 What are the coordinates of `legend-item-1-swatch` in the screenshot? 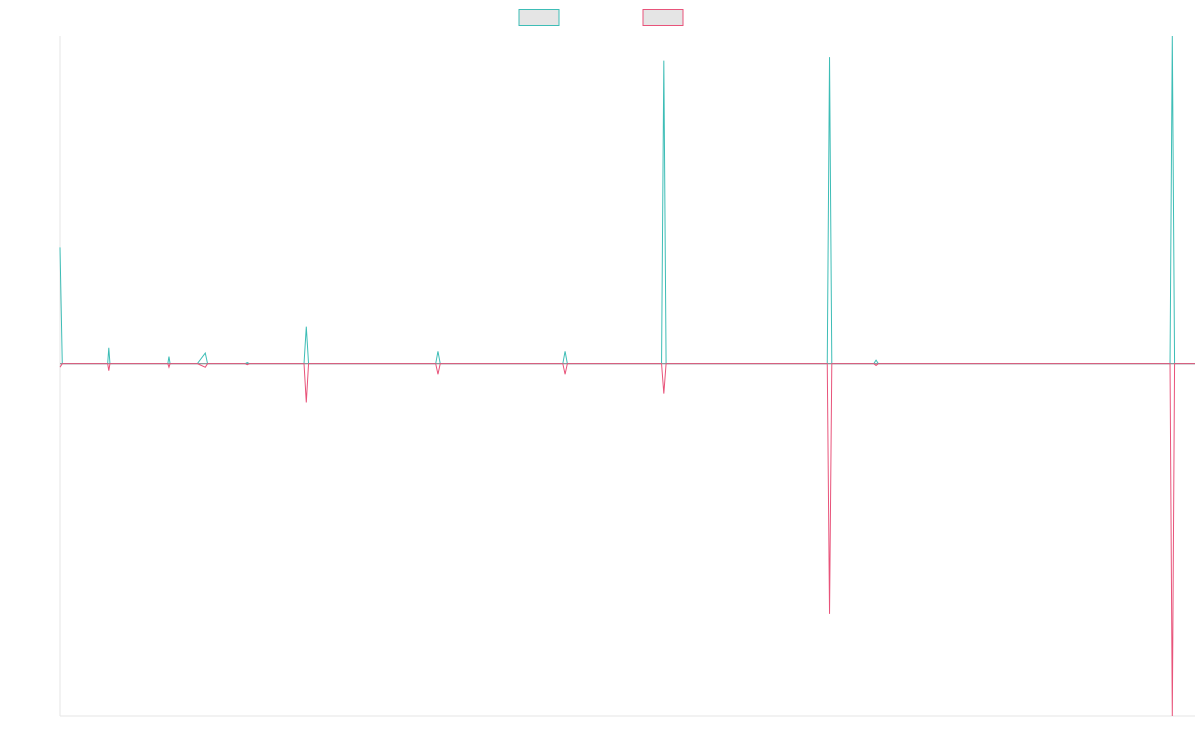 It's located at (539, 17).